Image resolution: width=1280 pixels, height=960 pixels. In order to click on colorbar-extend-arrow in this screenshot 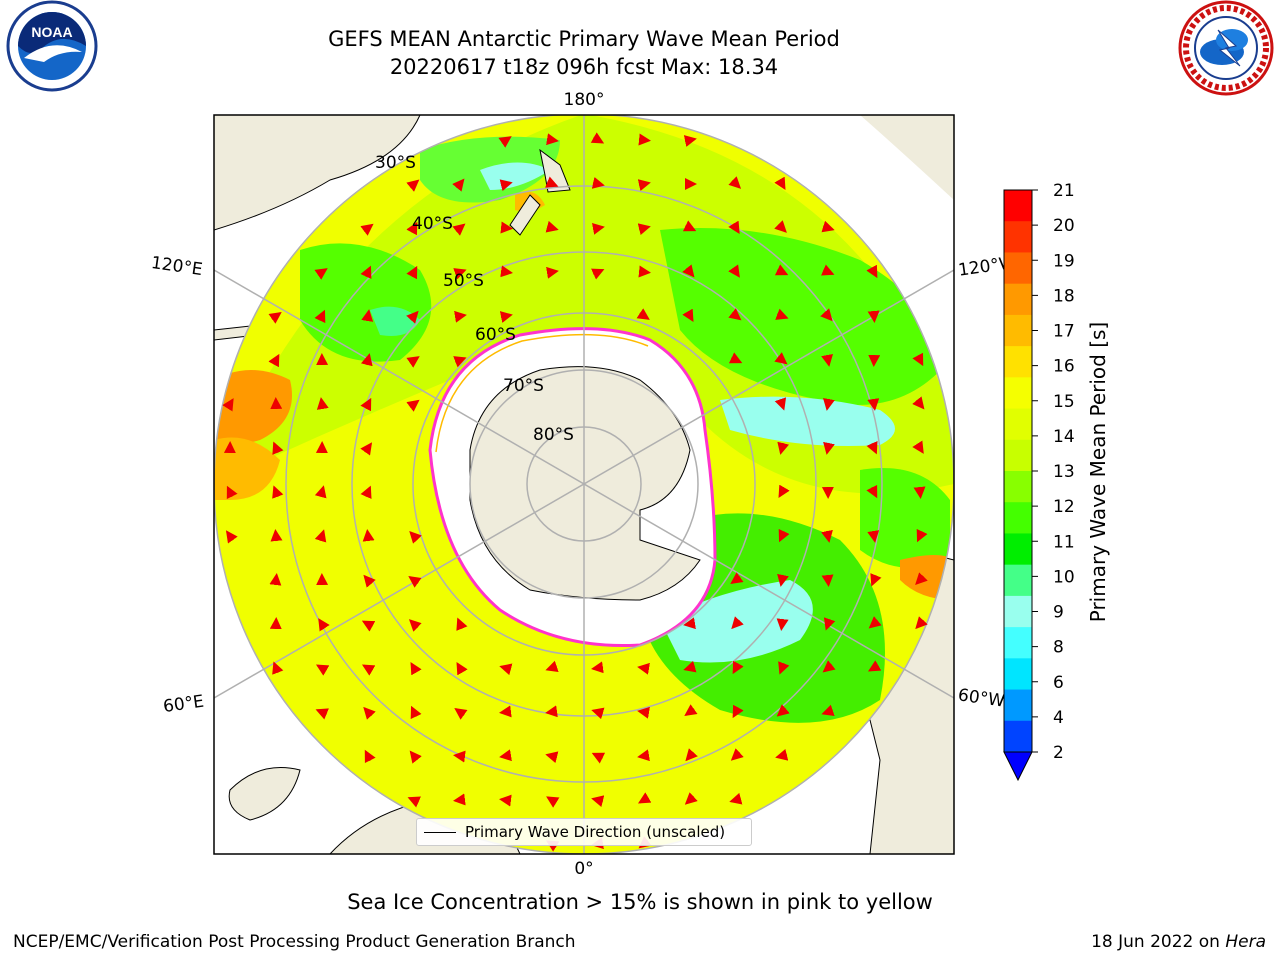, I will do `click(1018, 766)`.